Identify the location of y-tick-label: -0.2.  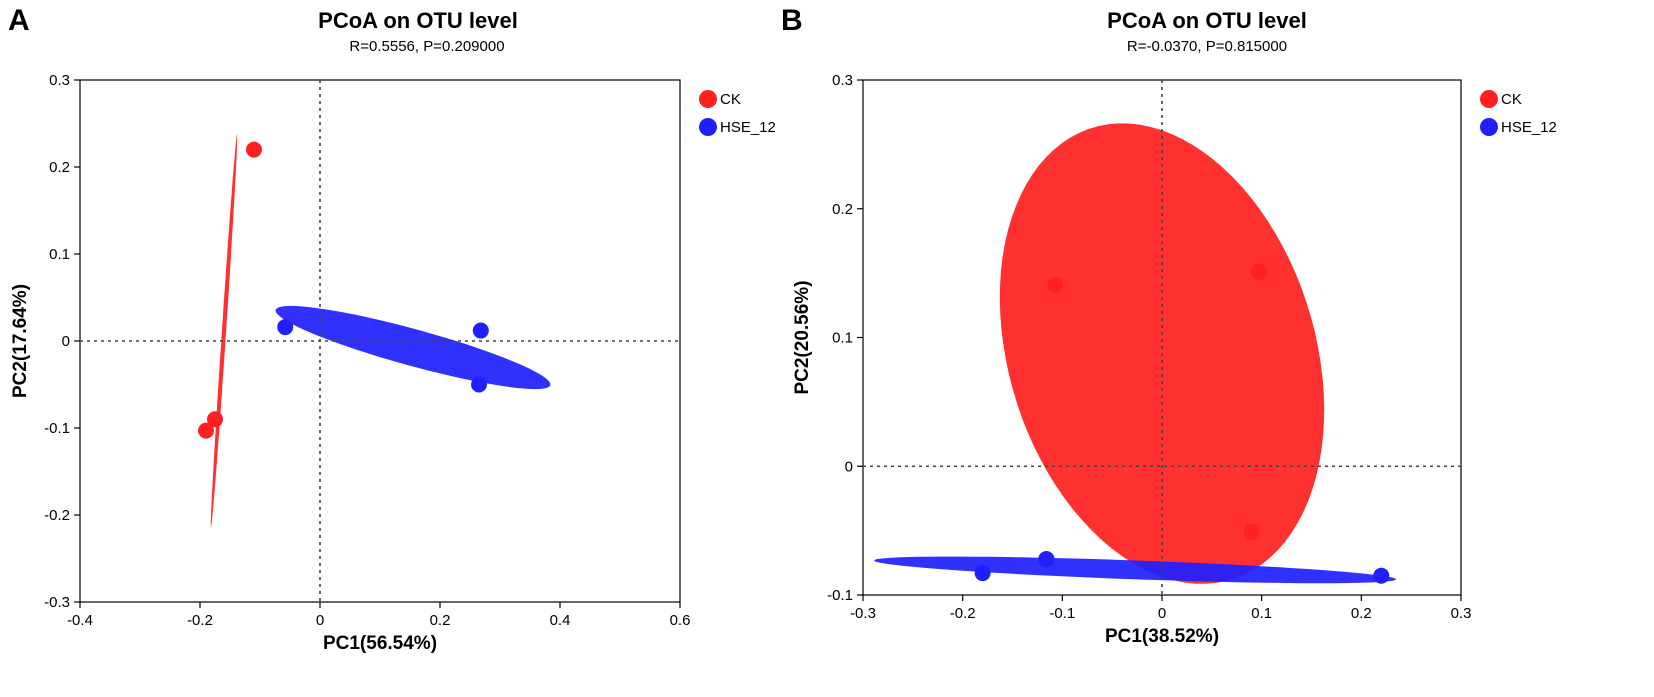
(57, 515).